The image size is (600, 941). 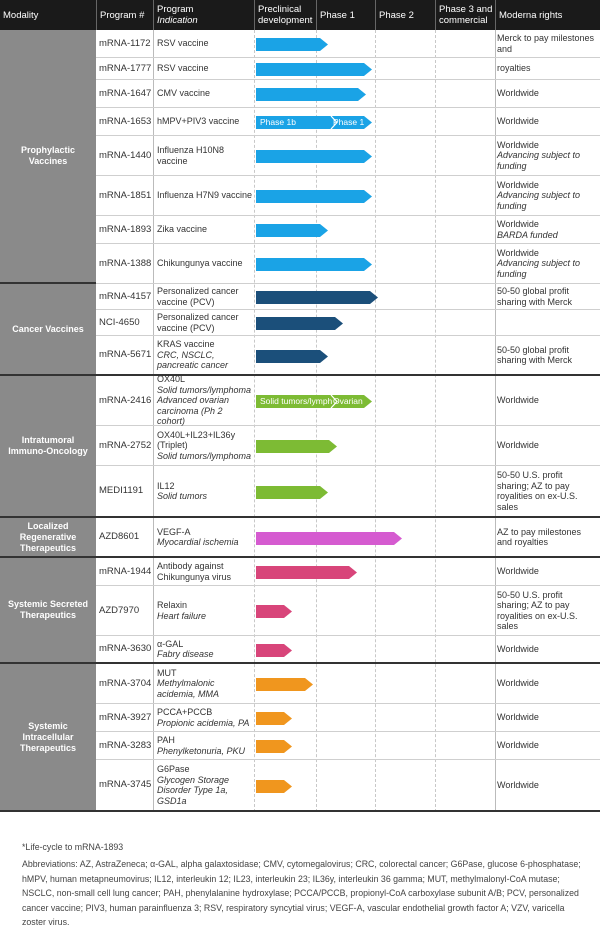 I want to click on indication-name: Influenza H10N8 vaccine, so click(x=191, y=155).